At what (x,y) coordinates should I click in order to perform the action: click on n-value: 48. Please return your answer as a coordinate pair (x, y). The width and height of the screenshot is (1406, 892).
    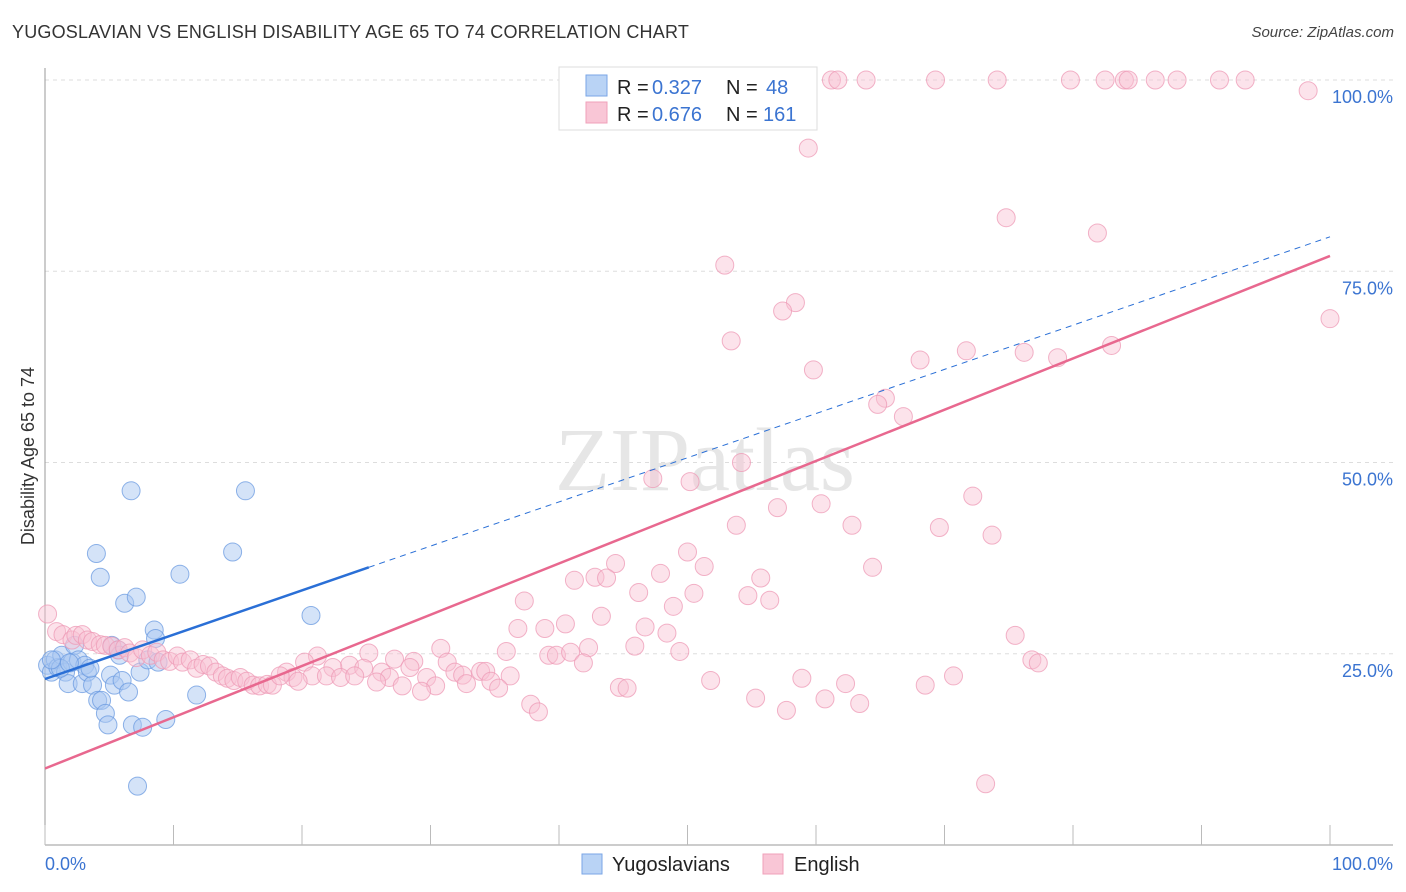
    Looking at the image, I should click on (777, 88).